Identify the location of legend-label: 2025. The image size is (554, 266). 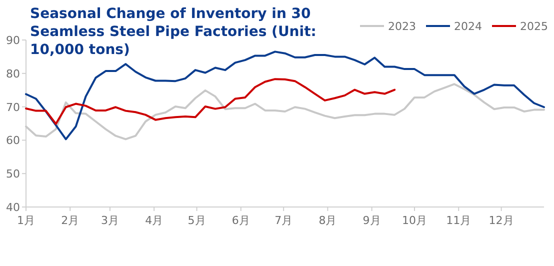
(534, 26).